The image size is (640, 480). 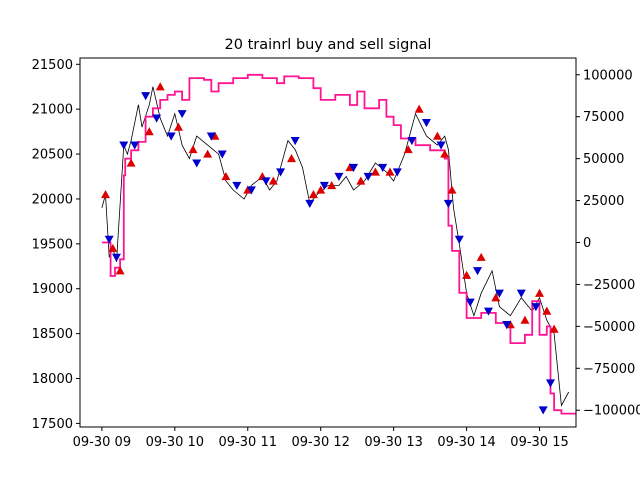 I want to click on y-left-tick-label: 20000, so click(x=52, y=199).